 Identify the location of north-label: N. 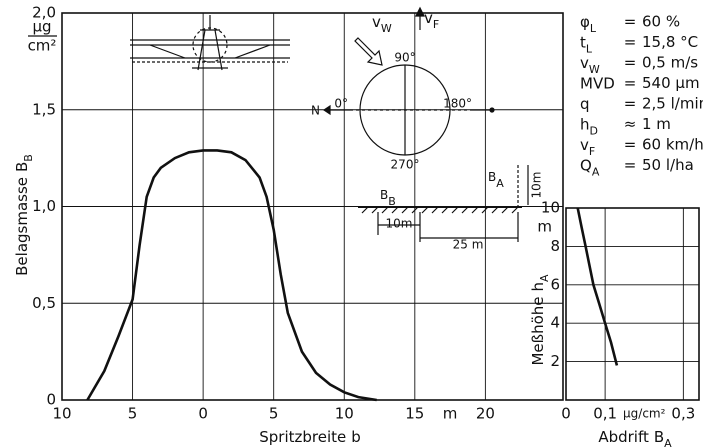
(315, 111).